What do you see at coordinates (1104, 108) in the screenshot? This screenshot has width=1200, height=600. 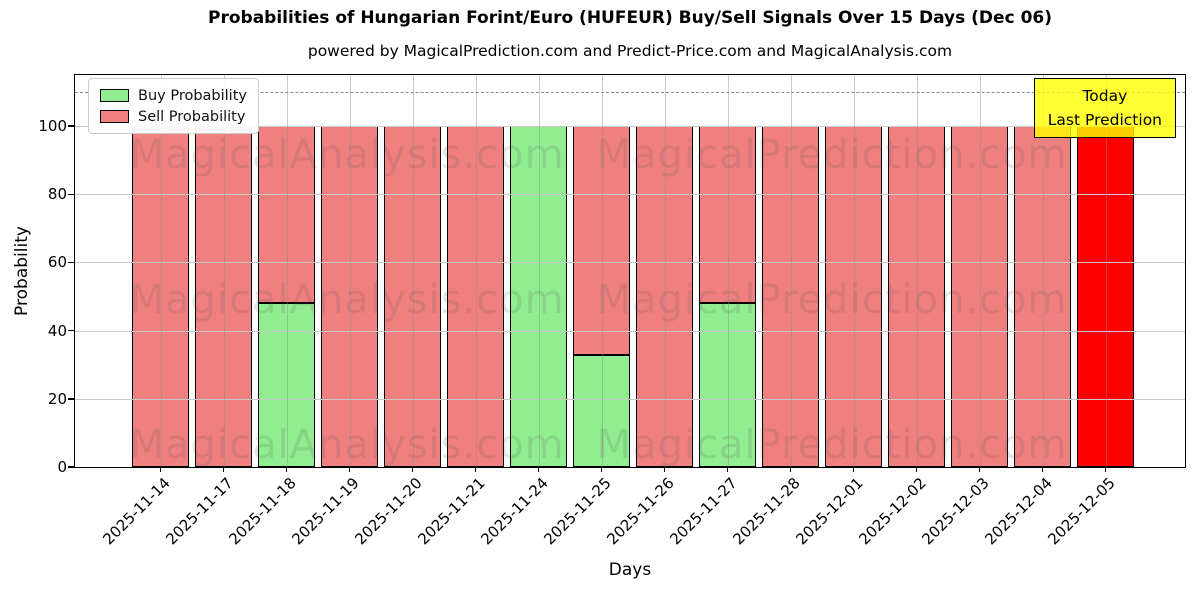 I see `today-annotation-box: Today Last Prediction` at bounding box center [1104, 108].